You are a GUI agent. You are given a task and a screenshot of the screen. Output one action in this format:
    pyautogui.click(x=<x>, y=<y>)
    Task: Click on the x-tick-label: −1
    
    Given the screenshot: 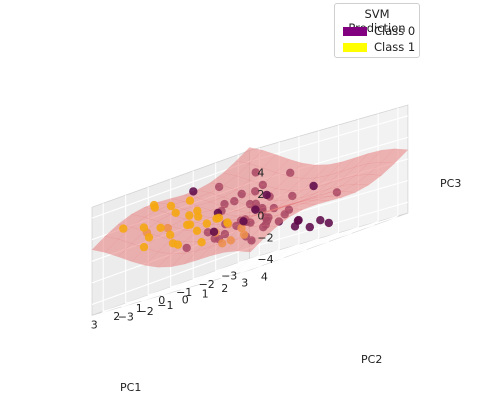 What is the action you would take?
    pyautogui.click(x=184, y=292)
    